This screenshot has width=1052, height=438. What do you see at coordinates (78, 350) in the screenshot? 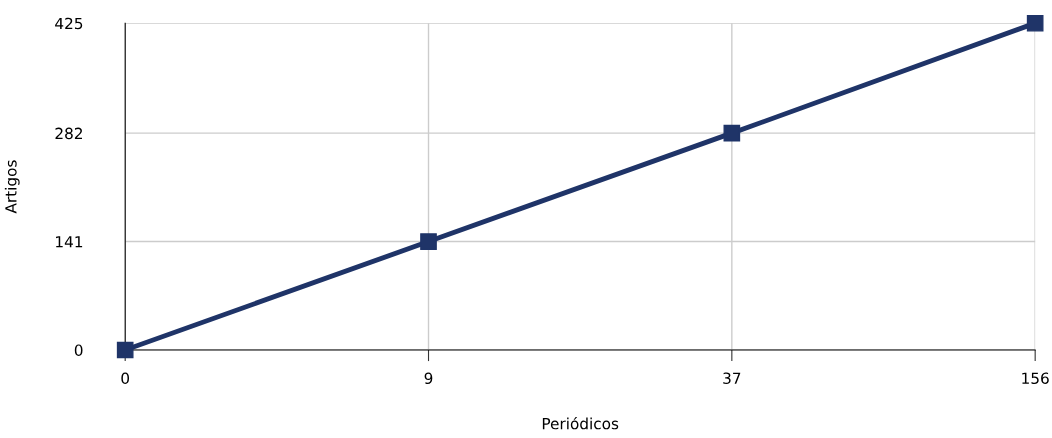
I see `y-tick-label: 0` at bounding box center [78, 350].